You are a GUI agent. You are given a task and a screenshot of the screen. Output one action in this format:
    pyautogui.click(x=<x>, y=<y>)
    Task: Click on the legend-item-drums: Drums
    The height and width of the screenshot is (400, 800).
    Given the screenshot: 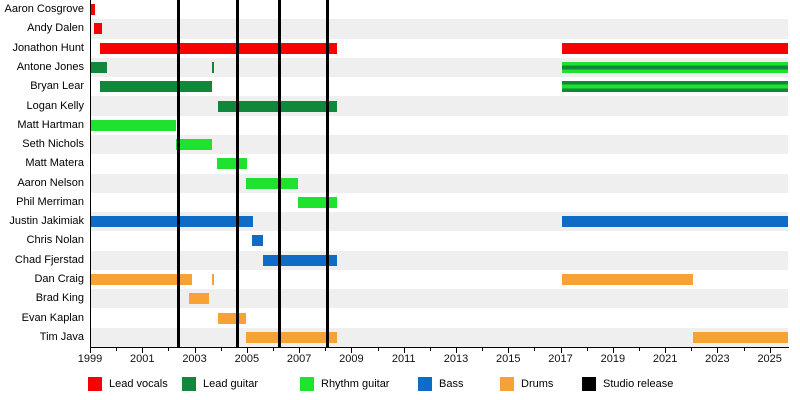 What is the action you would take?
    pyautogui.click(x=526, y=384)
    